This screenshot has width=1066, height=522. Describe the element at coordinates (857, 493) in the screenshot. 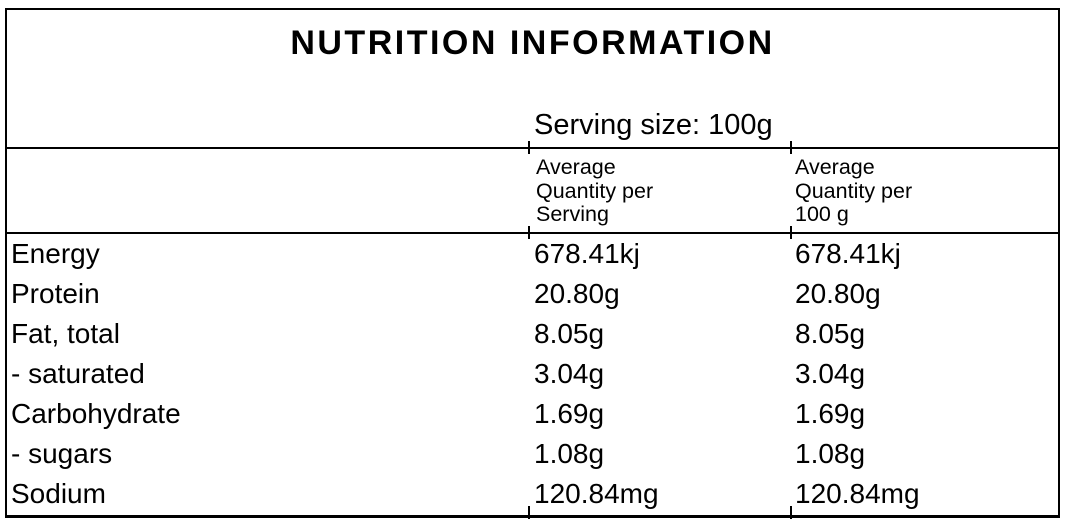

I see `value-per-100g: 120.84mg` at that location.